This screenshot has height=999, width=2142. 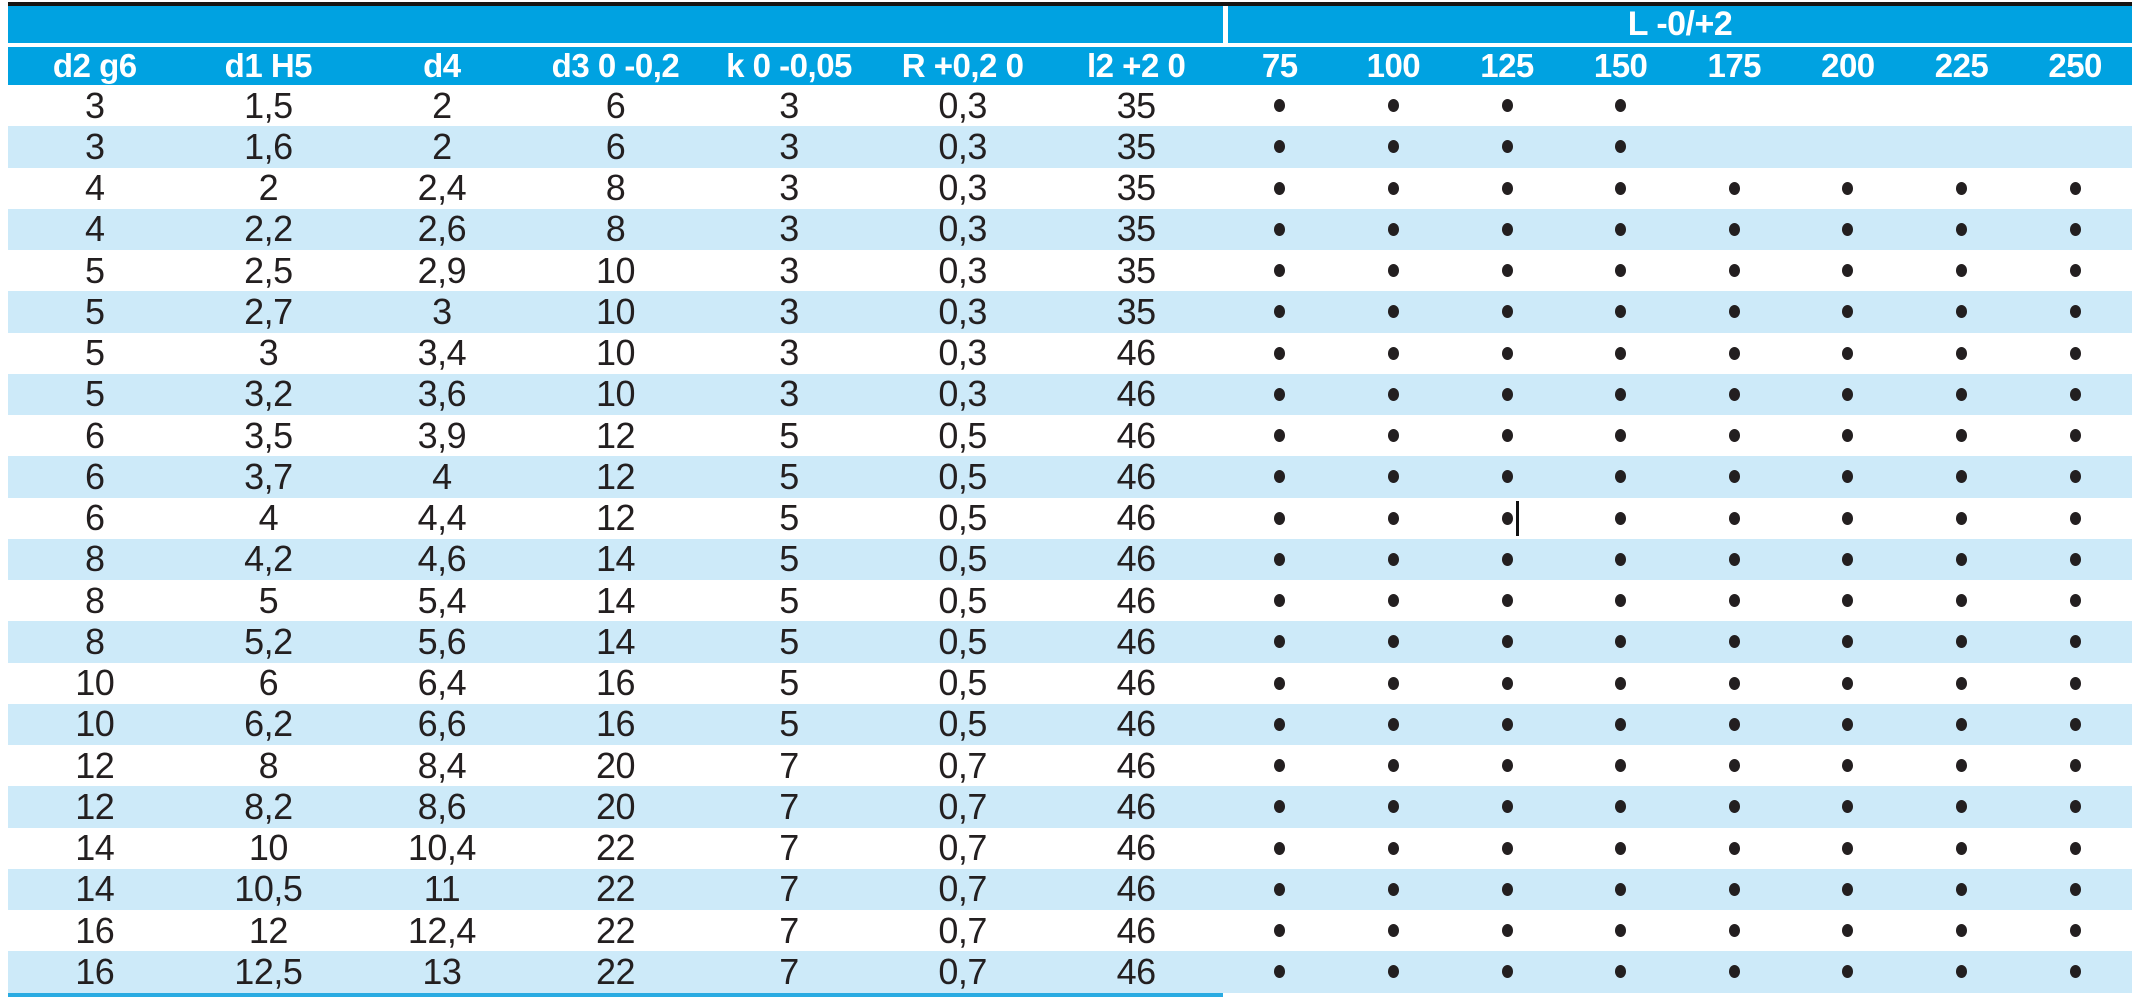 I want to click on spec-cell-d4: 3,9, so click(x=442, y=435).